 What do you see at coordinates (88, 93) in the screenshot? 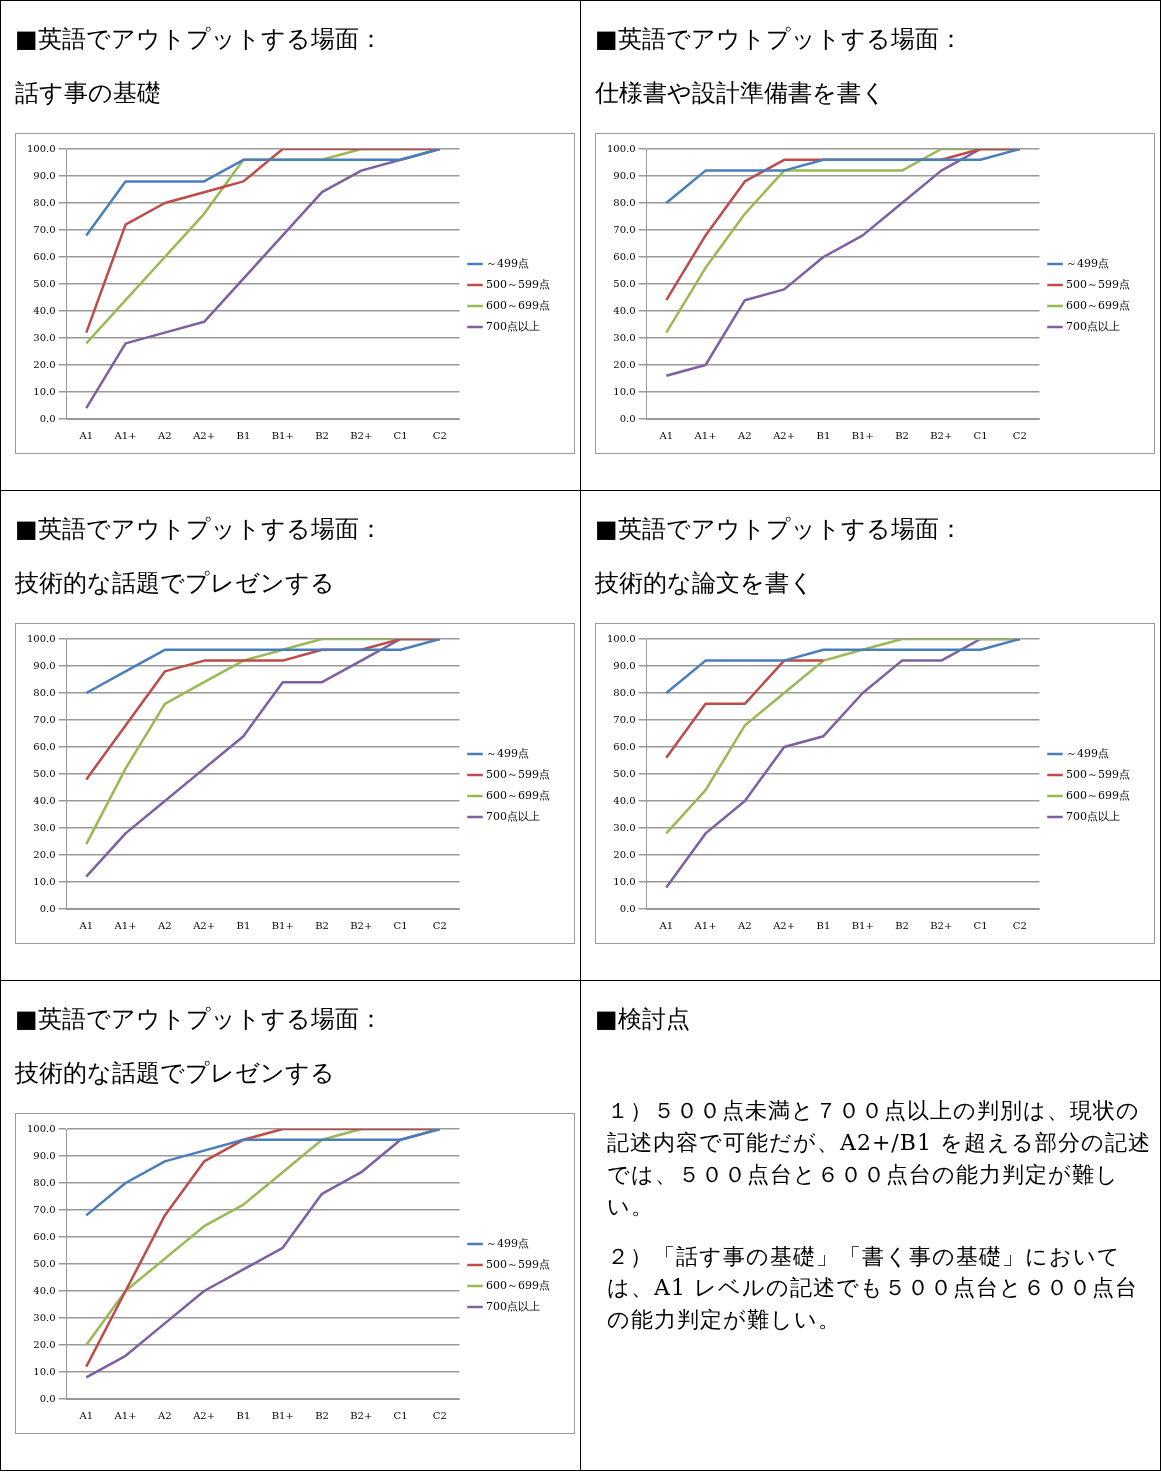
I see `chart-subtitle: 話す事の基礎` at bounding box center [88, 93].